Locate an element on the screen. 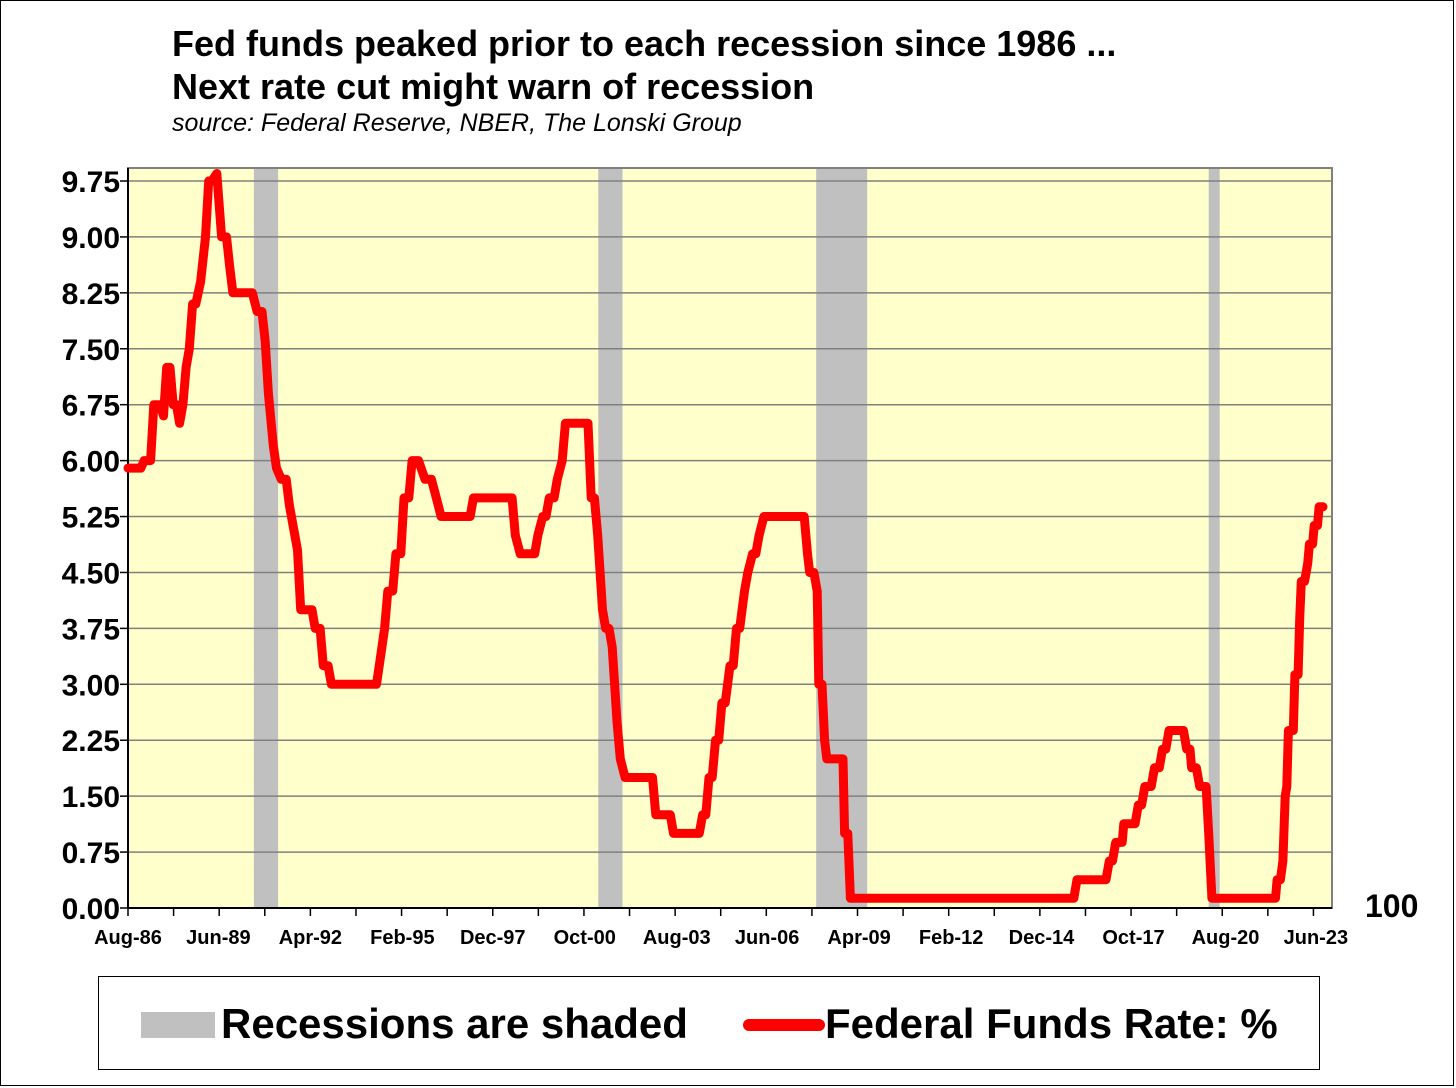  legend-label-fed-funds: Federal Funds Rate: % is located at coordinates (1051, 1023).